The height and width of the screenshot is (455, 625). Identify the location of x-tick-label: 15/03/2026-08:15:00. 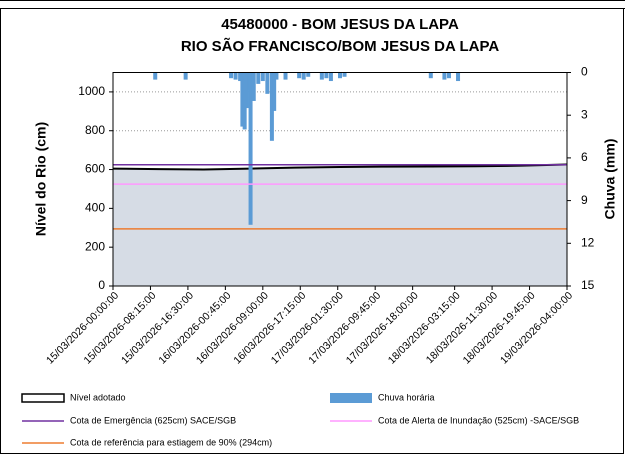
(120, 327).